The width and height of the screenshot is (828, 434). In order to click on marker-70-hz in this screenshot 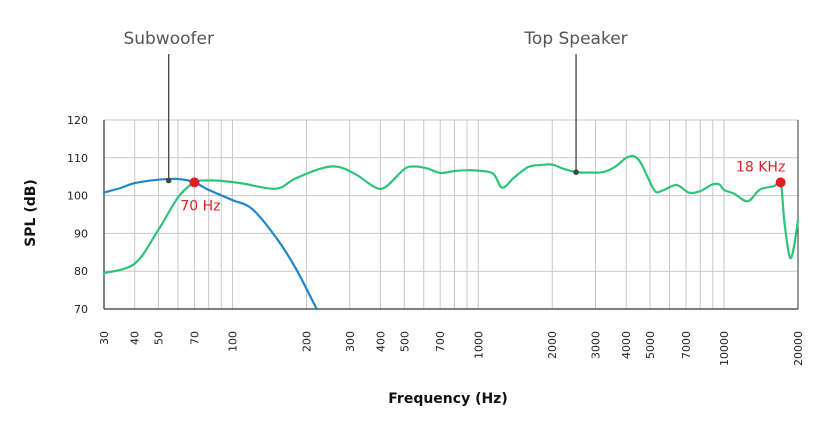, I will do `click(194, 182)`.